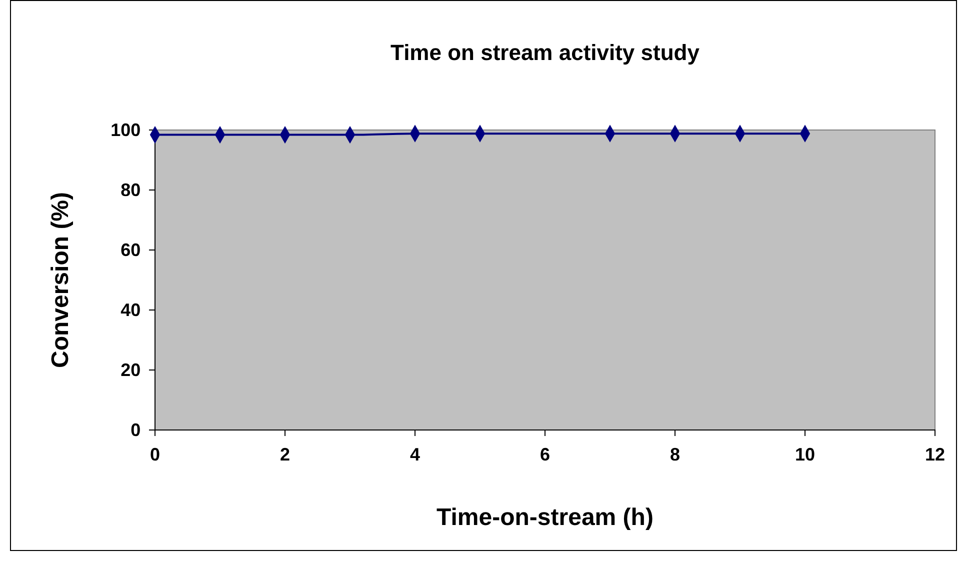  I want to click on y-tick-label: 60, so click(130, 250).